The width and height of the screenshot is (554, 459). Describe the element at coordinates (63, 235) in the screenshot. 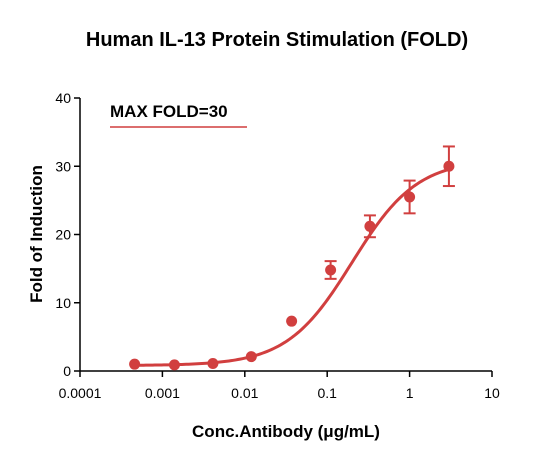

I see `y-tick-label: 20` at that location.